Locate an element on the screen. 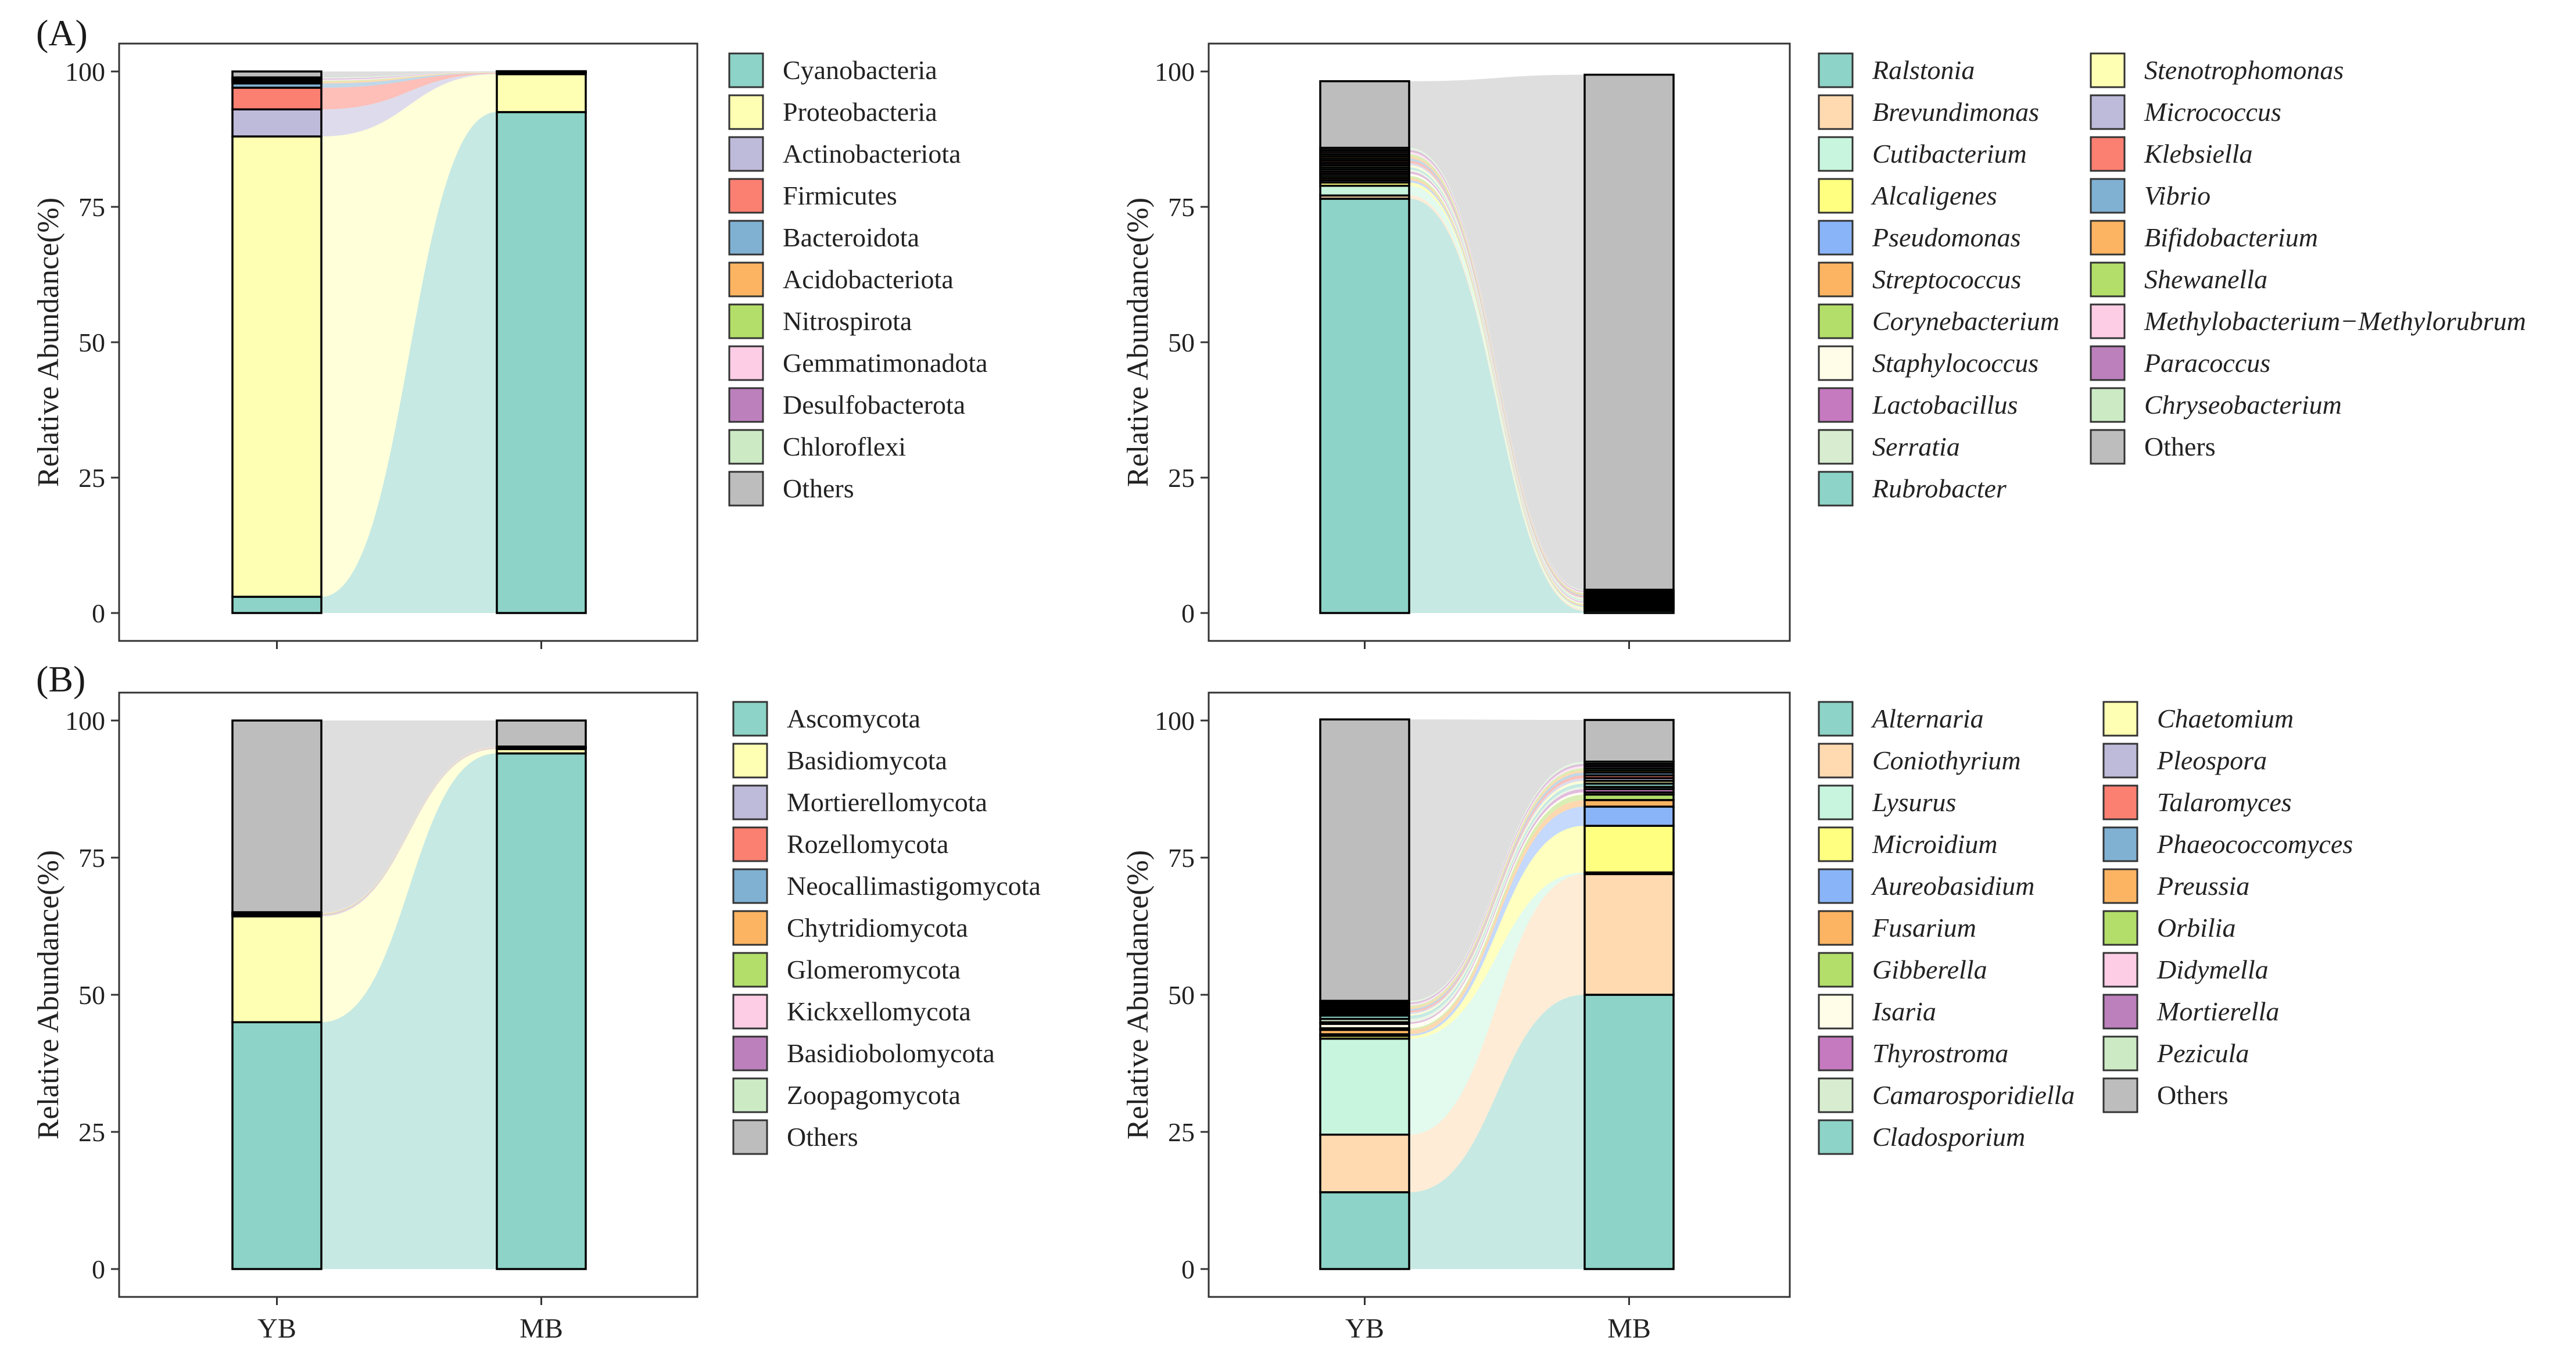  legend-label: Lactobacillus is located at coordinates (1945, 405).